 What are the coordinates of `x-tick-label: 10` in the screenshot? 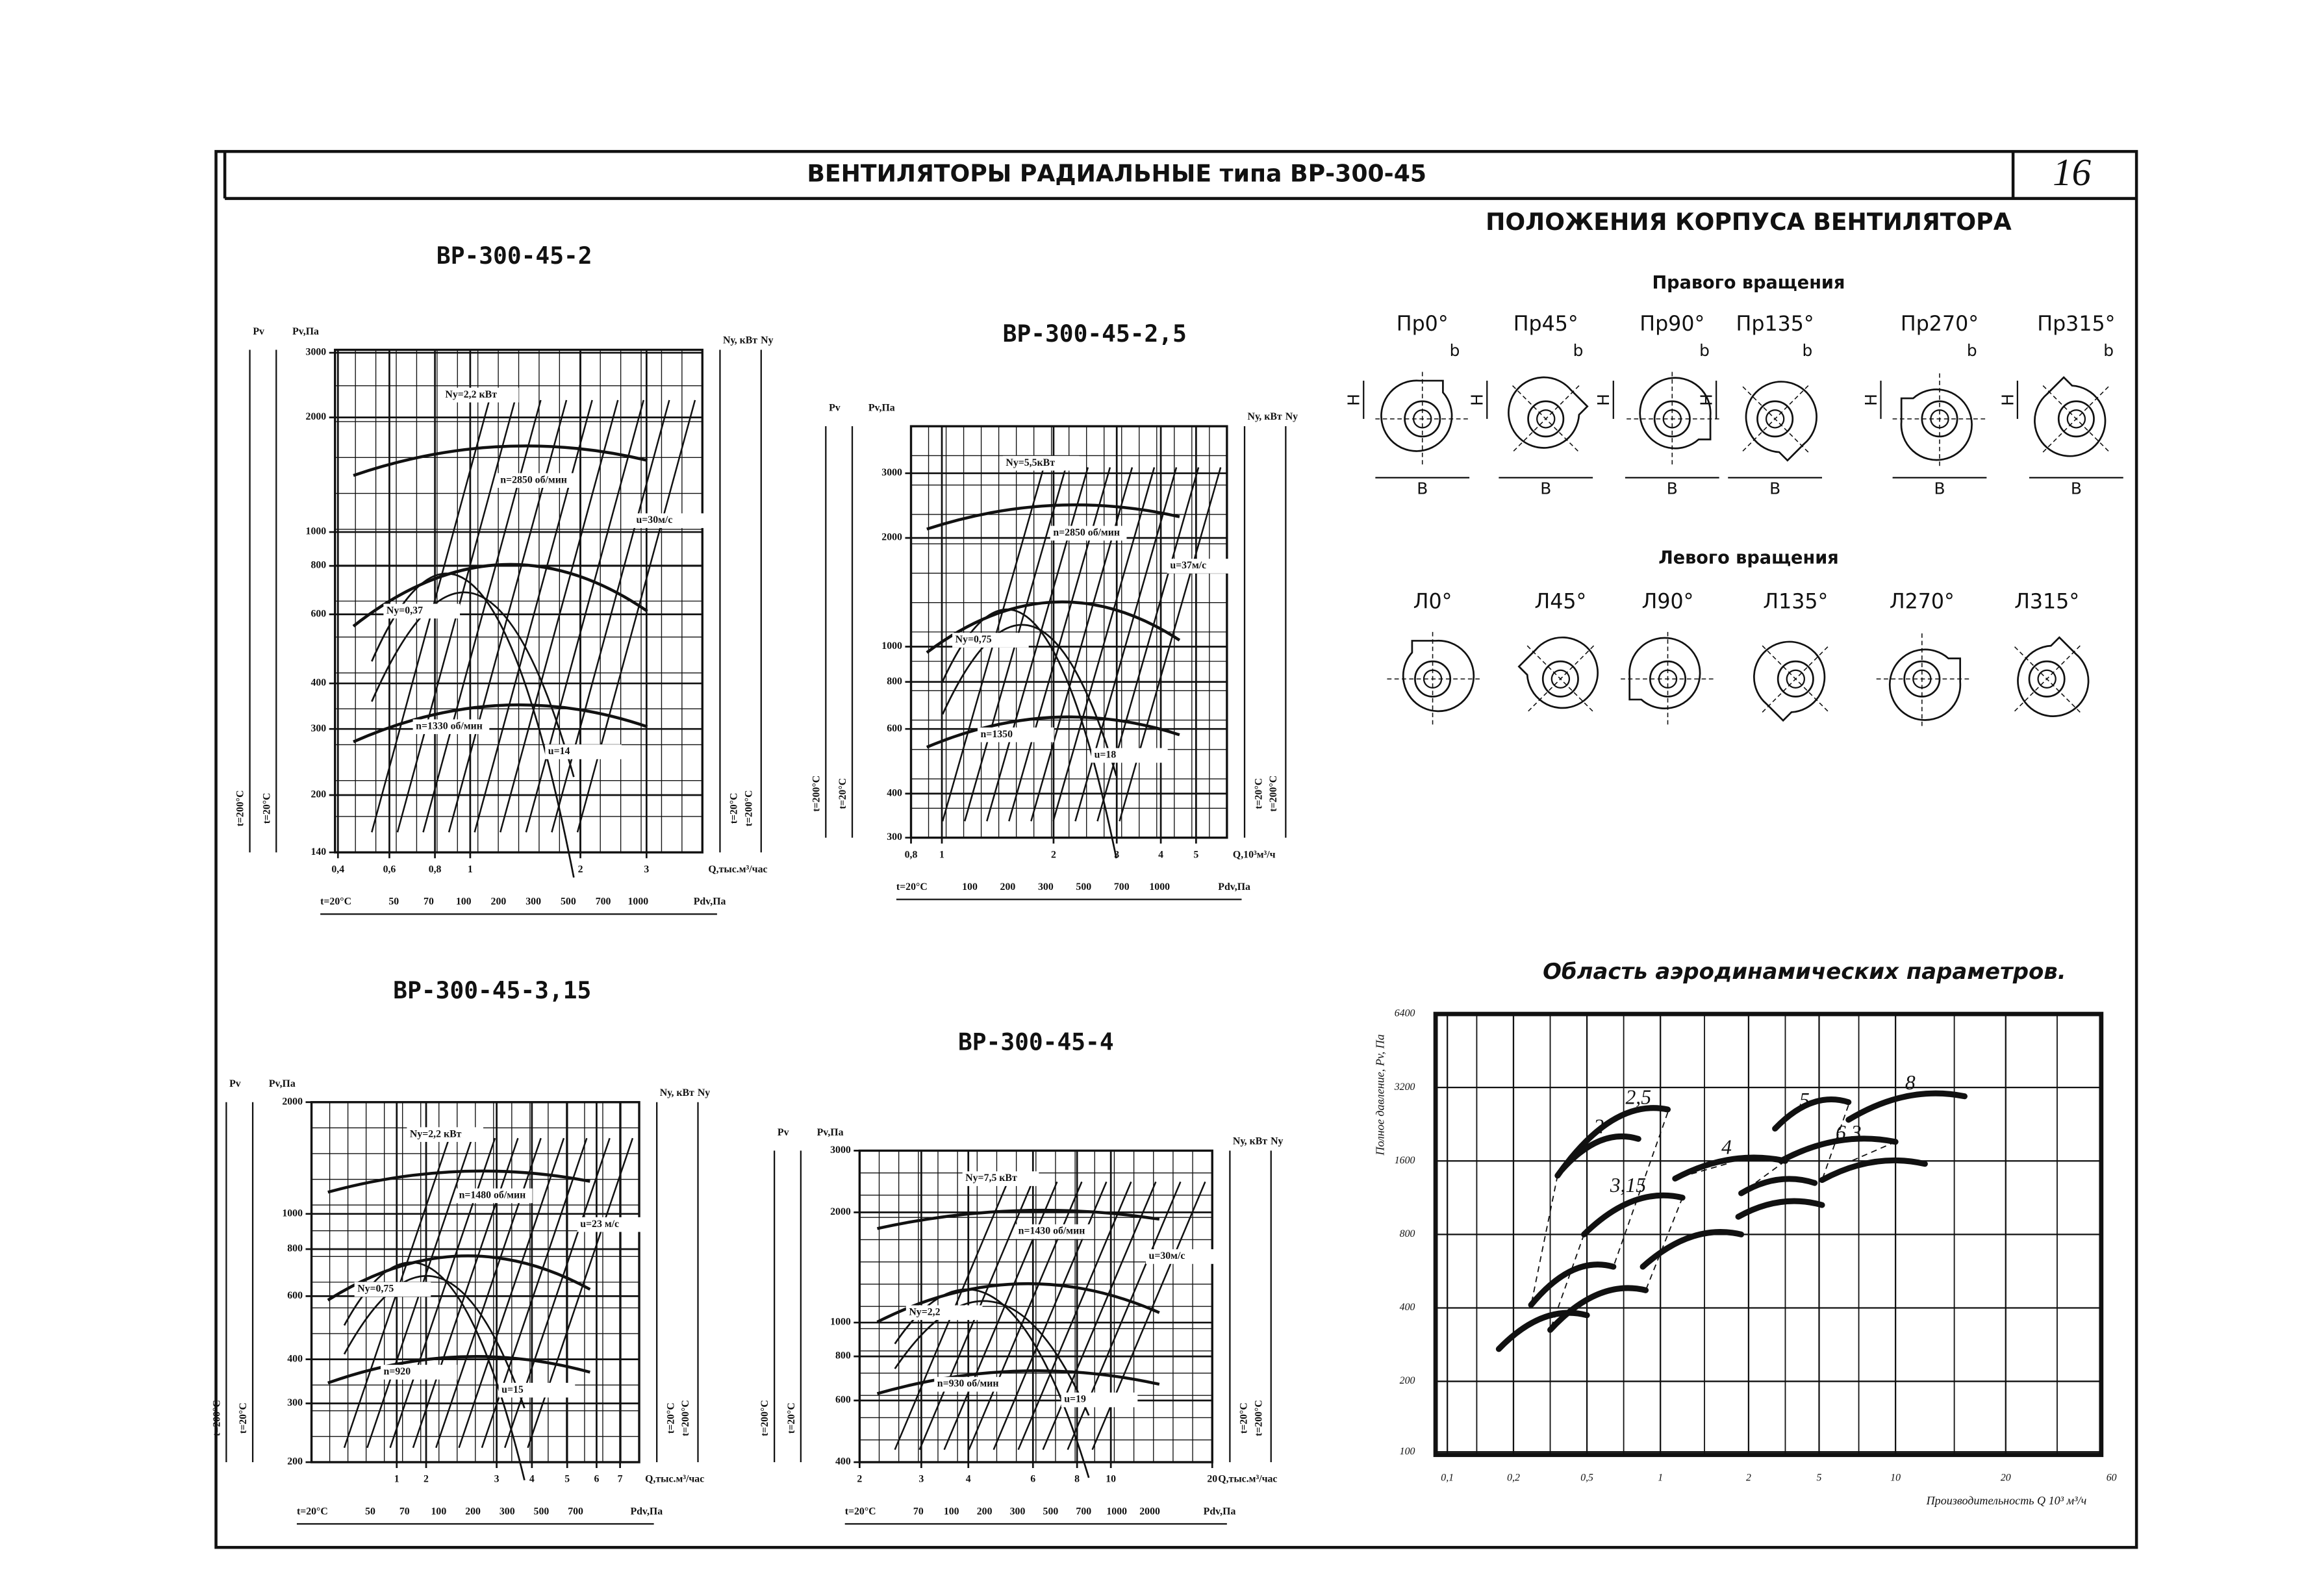 It's located at (1895, 1479).